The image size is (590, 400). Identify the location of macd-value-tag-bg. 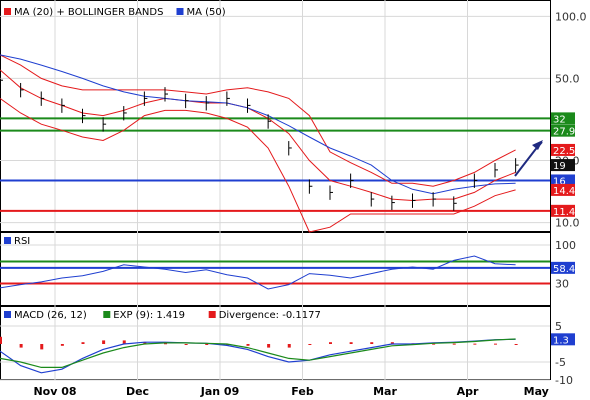
(563, 339).